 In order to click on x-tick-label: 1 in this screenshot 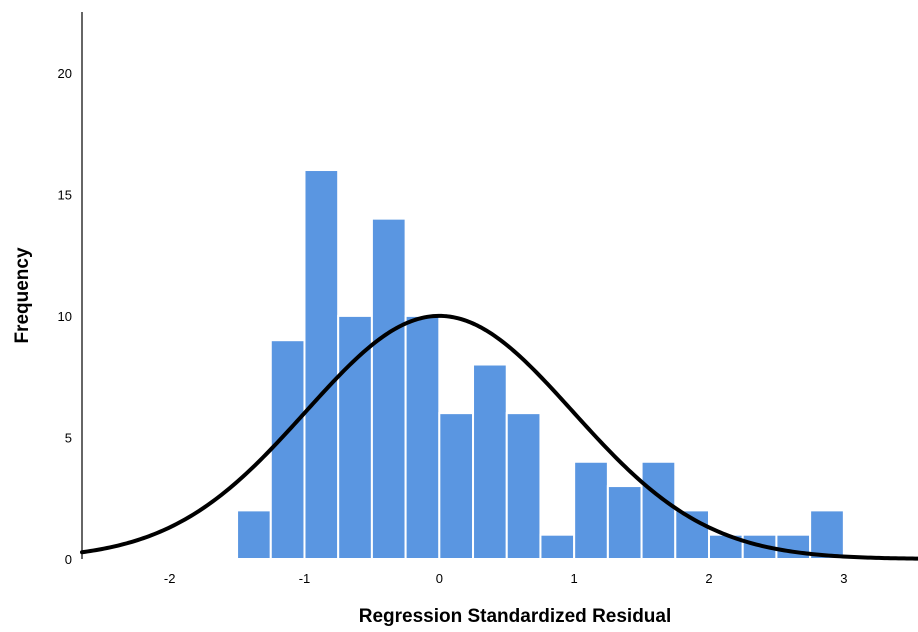, I will do `click(574, 578)`.